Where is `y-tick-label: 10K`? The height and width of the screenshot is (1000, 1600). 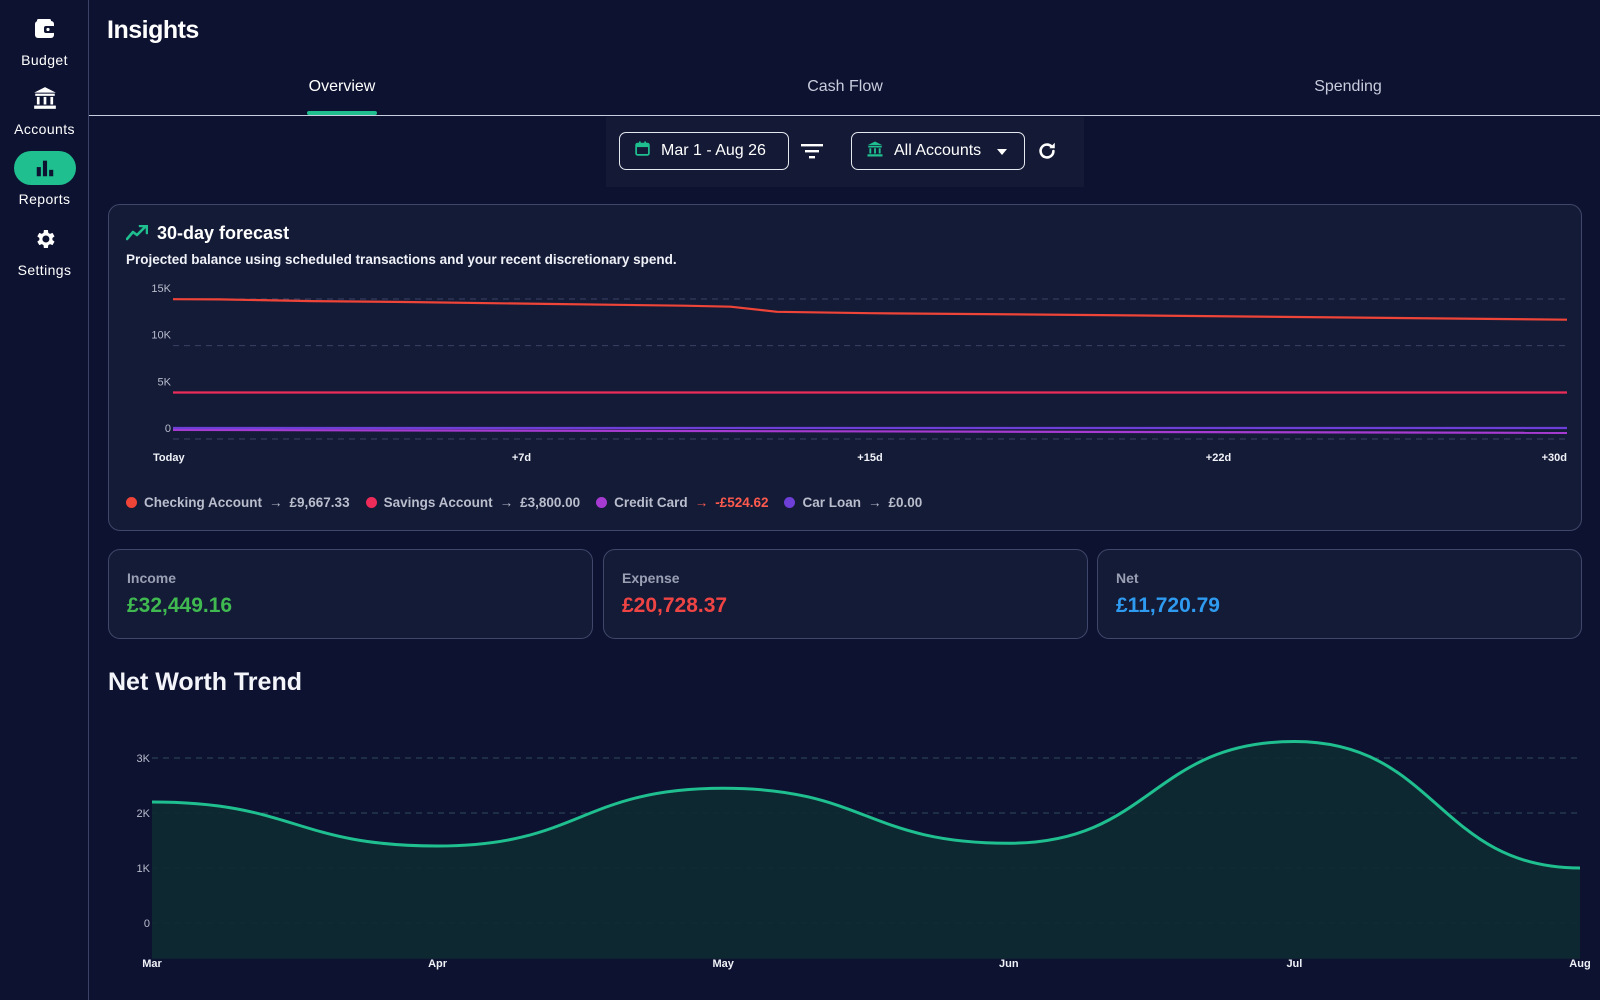 y-tick-label: 10K is located at coordinates (161, 336).